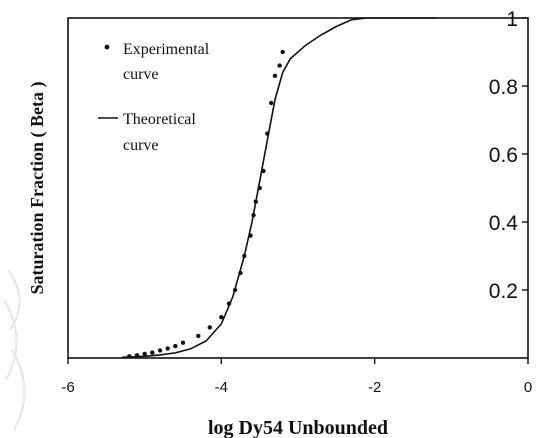 The height and width of the screenshot is (438, 557). I want to click on legend-label-experimental-line2: curve, so click(141, 74).